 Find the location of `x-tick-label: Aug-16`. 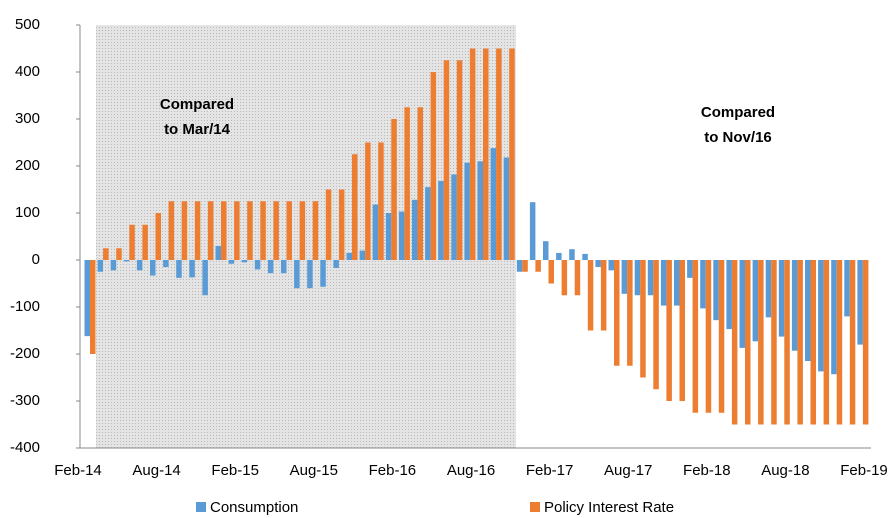

x-tick-label: Aug-16 is located at coordinates (471, 470).